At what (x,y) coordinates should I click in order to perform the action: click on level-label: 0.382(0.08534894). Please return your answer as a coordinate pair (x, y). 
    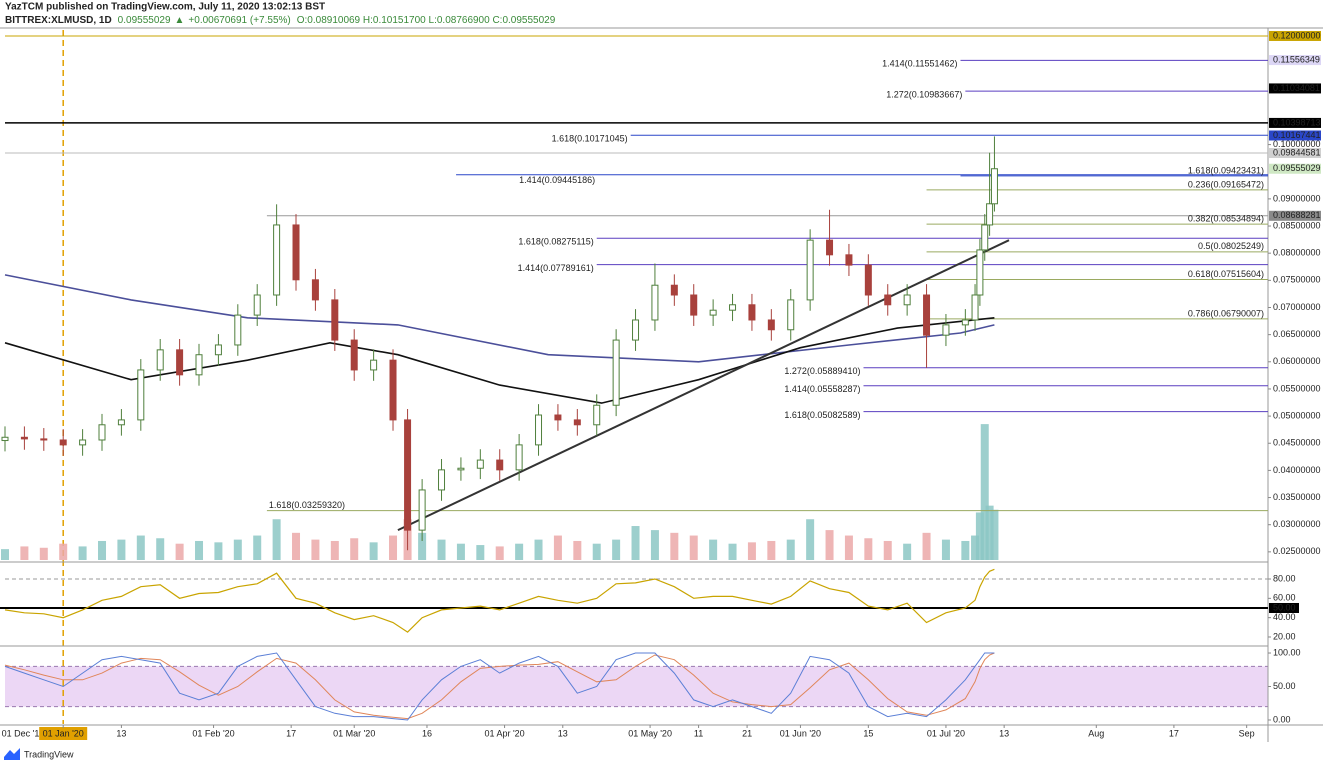
    Looking at the image, I should click on (1226, 219).